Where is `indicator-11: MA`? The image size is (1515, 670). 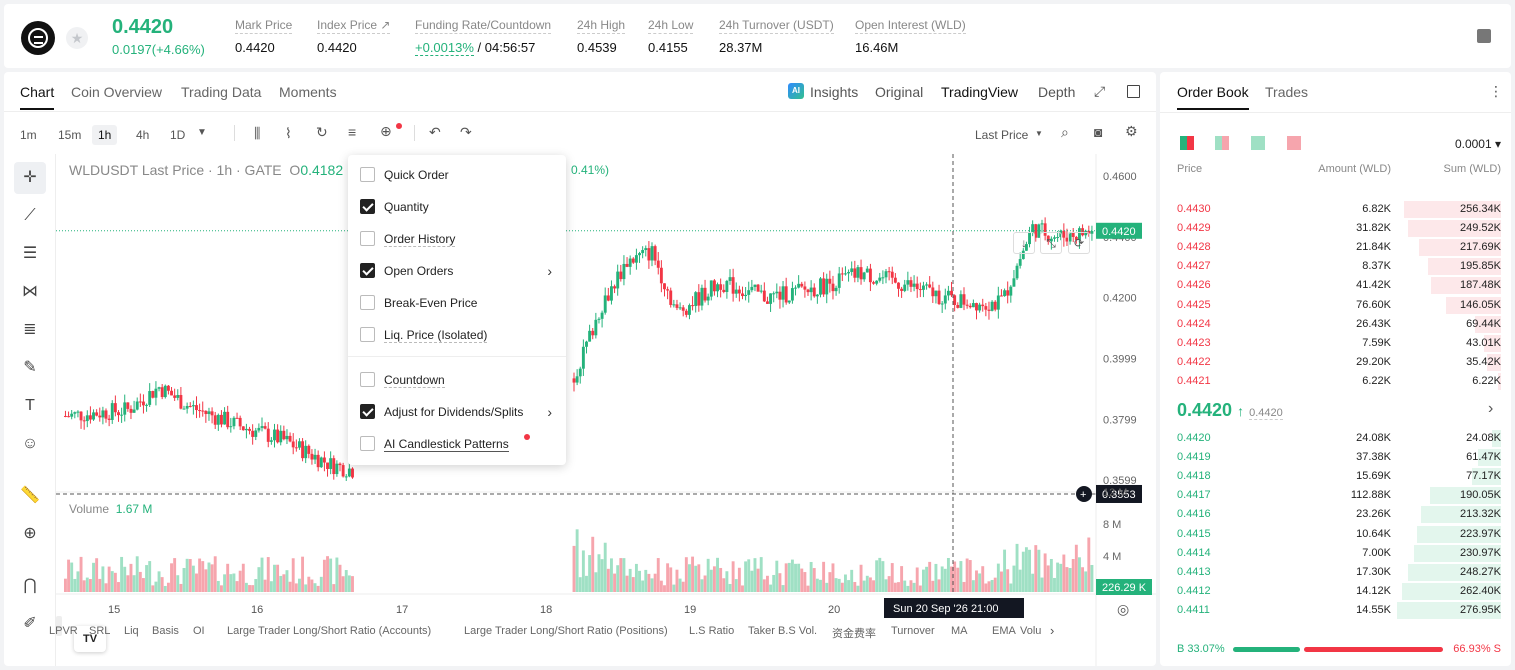
indicator-11: MA is located at coordinates (959, 631).